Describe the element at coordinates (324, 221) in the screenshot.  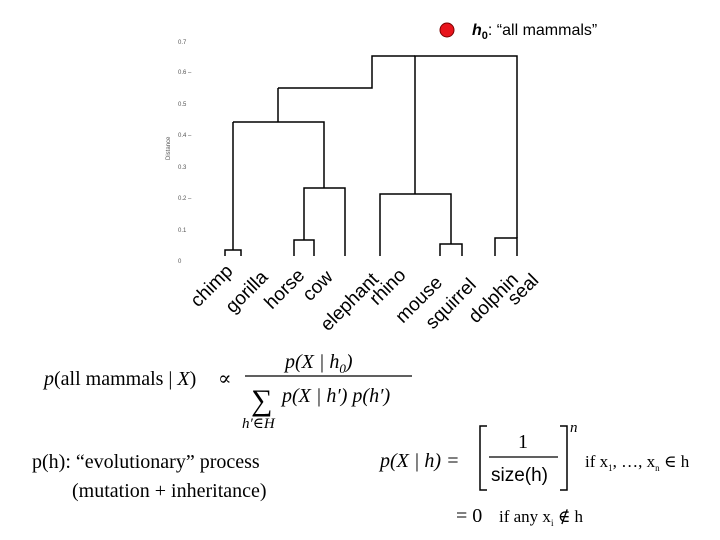
I see `branch-ungulates-elephant` at that location.